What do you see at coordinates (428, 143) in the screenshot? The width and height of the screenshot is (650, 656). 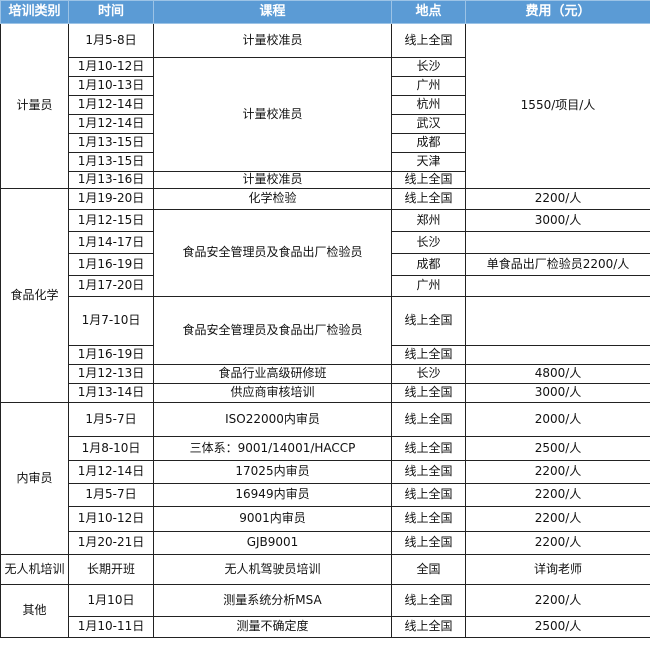 I see `location-cell: 成都` at bounding box center [428, 143].